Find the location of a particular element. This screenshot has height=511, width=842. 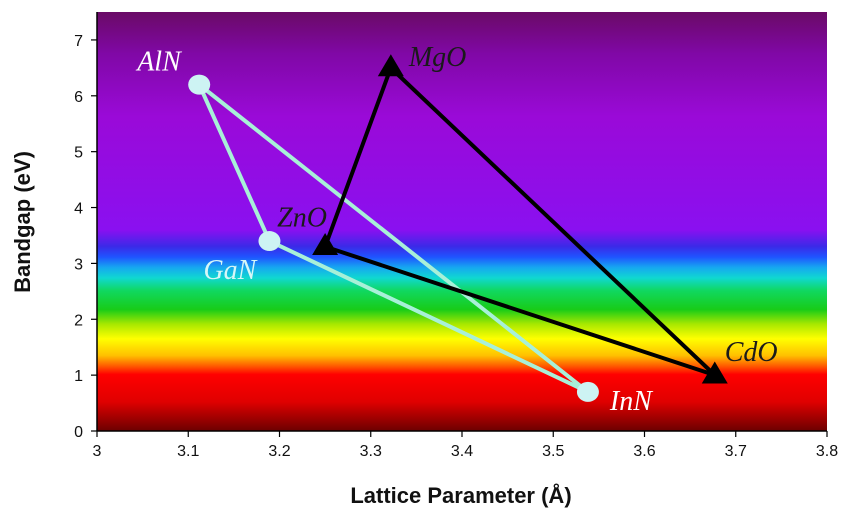

x-axis-title: Lattice Parameter (Å) is located at coordinates (460, 495).